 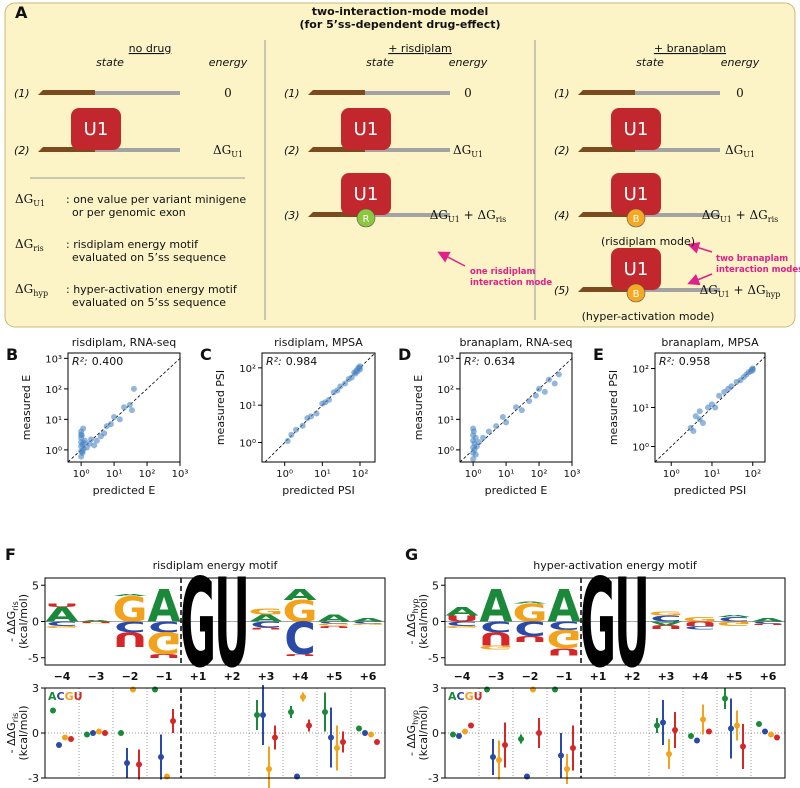 What do you see at coordinates (292, 215) in the screenshot?
I see `row-number: (3)` at bounding box center [292, 215].